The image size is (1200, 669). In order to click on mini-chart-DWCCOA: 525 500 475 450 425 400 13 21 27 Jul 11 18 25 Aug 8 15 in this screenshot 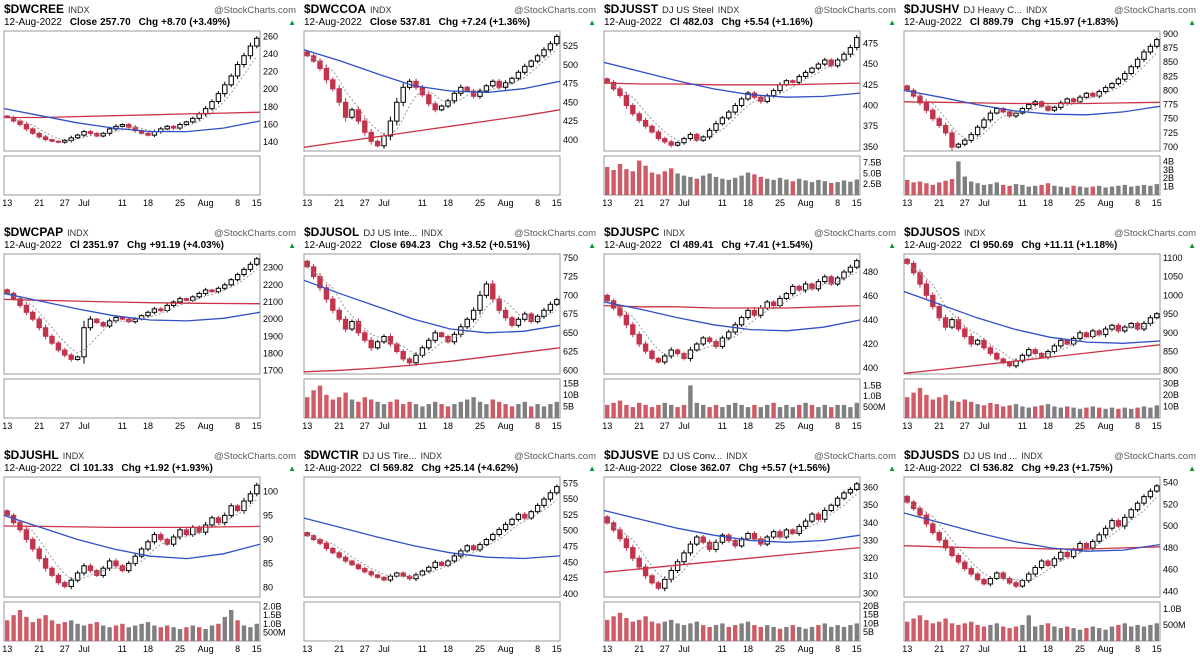, I will do `click(450, 122)`.